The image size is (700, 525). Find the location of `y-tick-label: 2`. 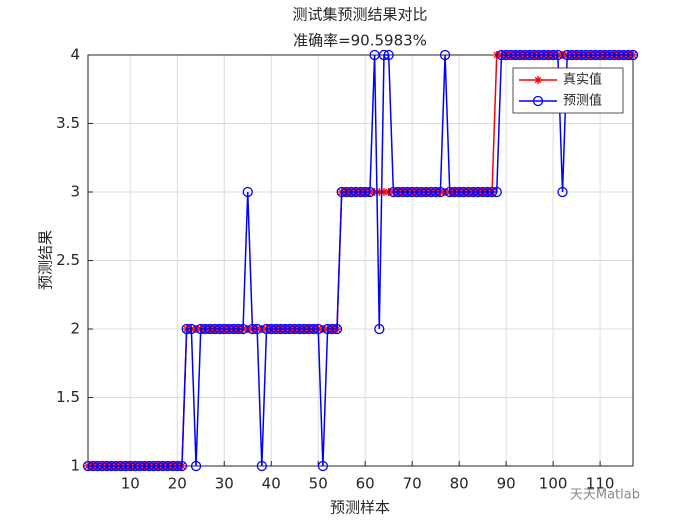

y-tick-label: 2 is located at coordinates (75, 329).